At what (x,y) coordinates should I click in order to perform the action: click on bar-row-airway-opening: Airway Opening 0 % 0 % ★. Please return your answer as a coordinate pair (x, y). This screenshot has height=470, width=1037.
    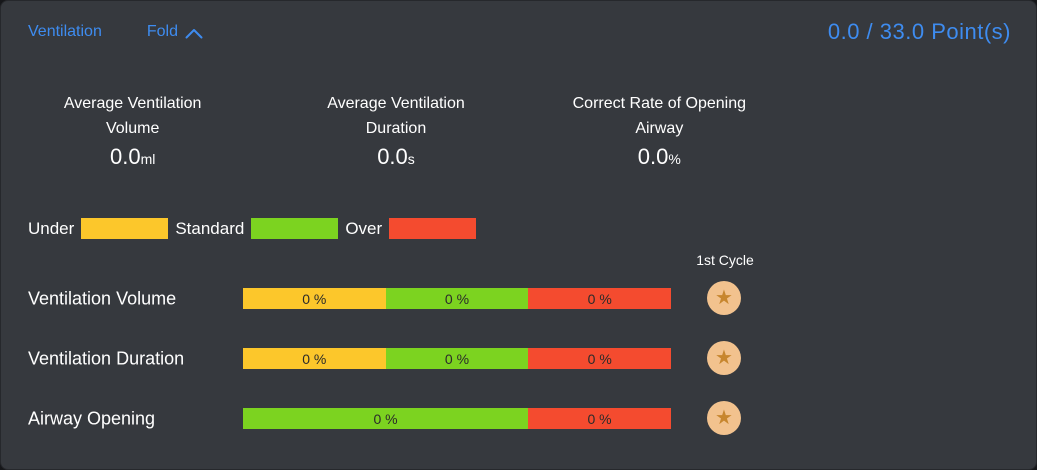
    Looking at the image, I should click on (518, 418).